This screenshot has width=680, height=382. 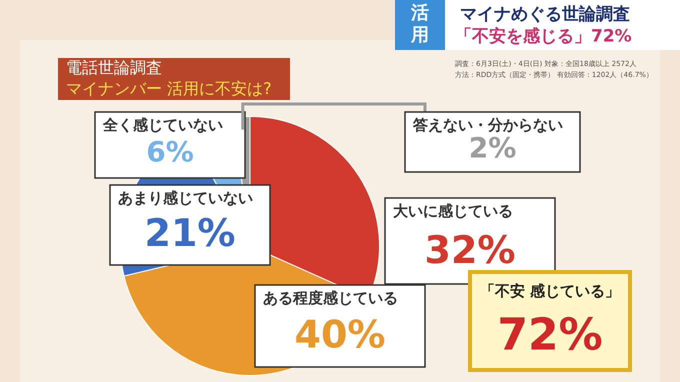 I want to click on text: 活用, so click(x=419, y=24).